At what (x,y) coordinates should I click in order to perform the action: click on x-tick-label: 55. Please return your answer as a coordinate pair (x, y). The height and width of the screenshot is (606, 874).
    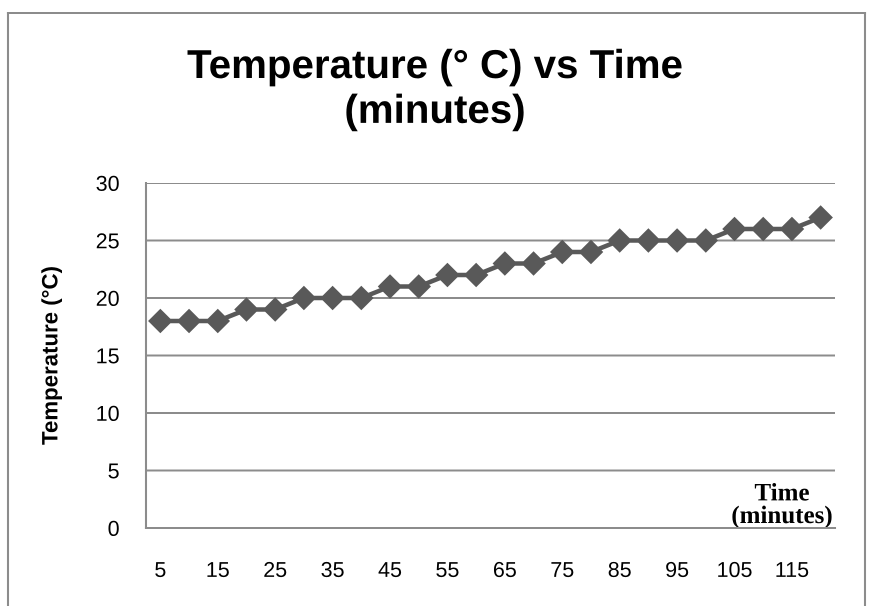
    Looking at the image, I should click on (447, 570).